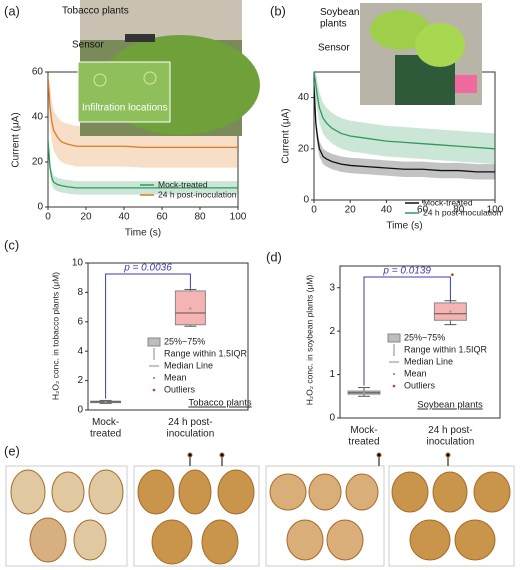  I want to click on annotation: Tobacco plants, so click(95, 11).